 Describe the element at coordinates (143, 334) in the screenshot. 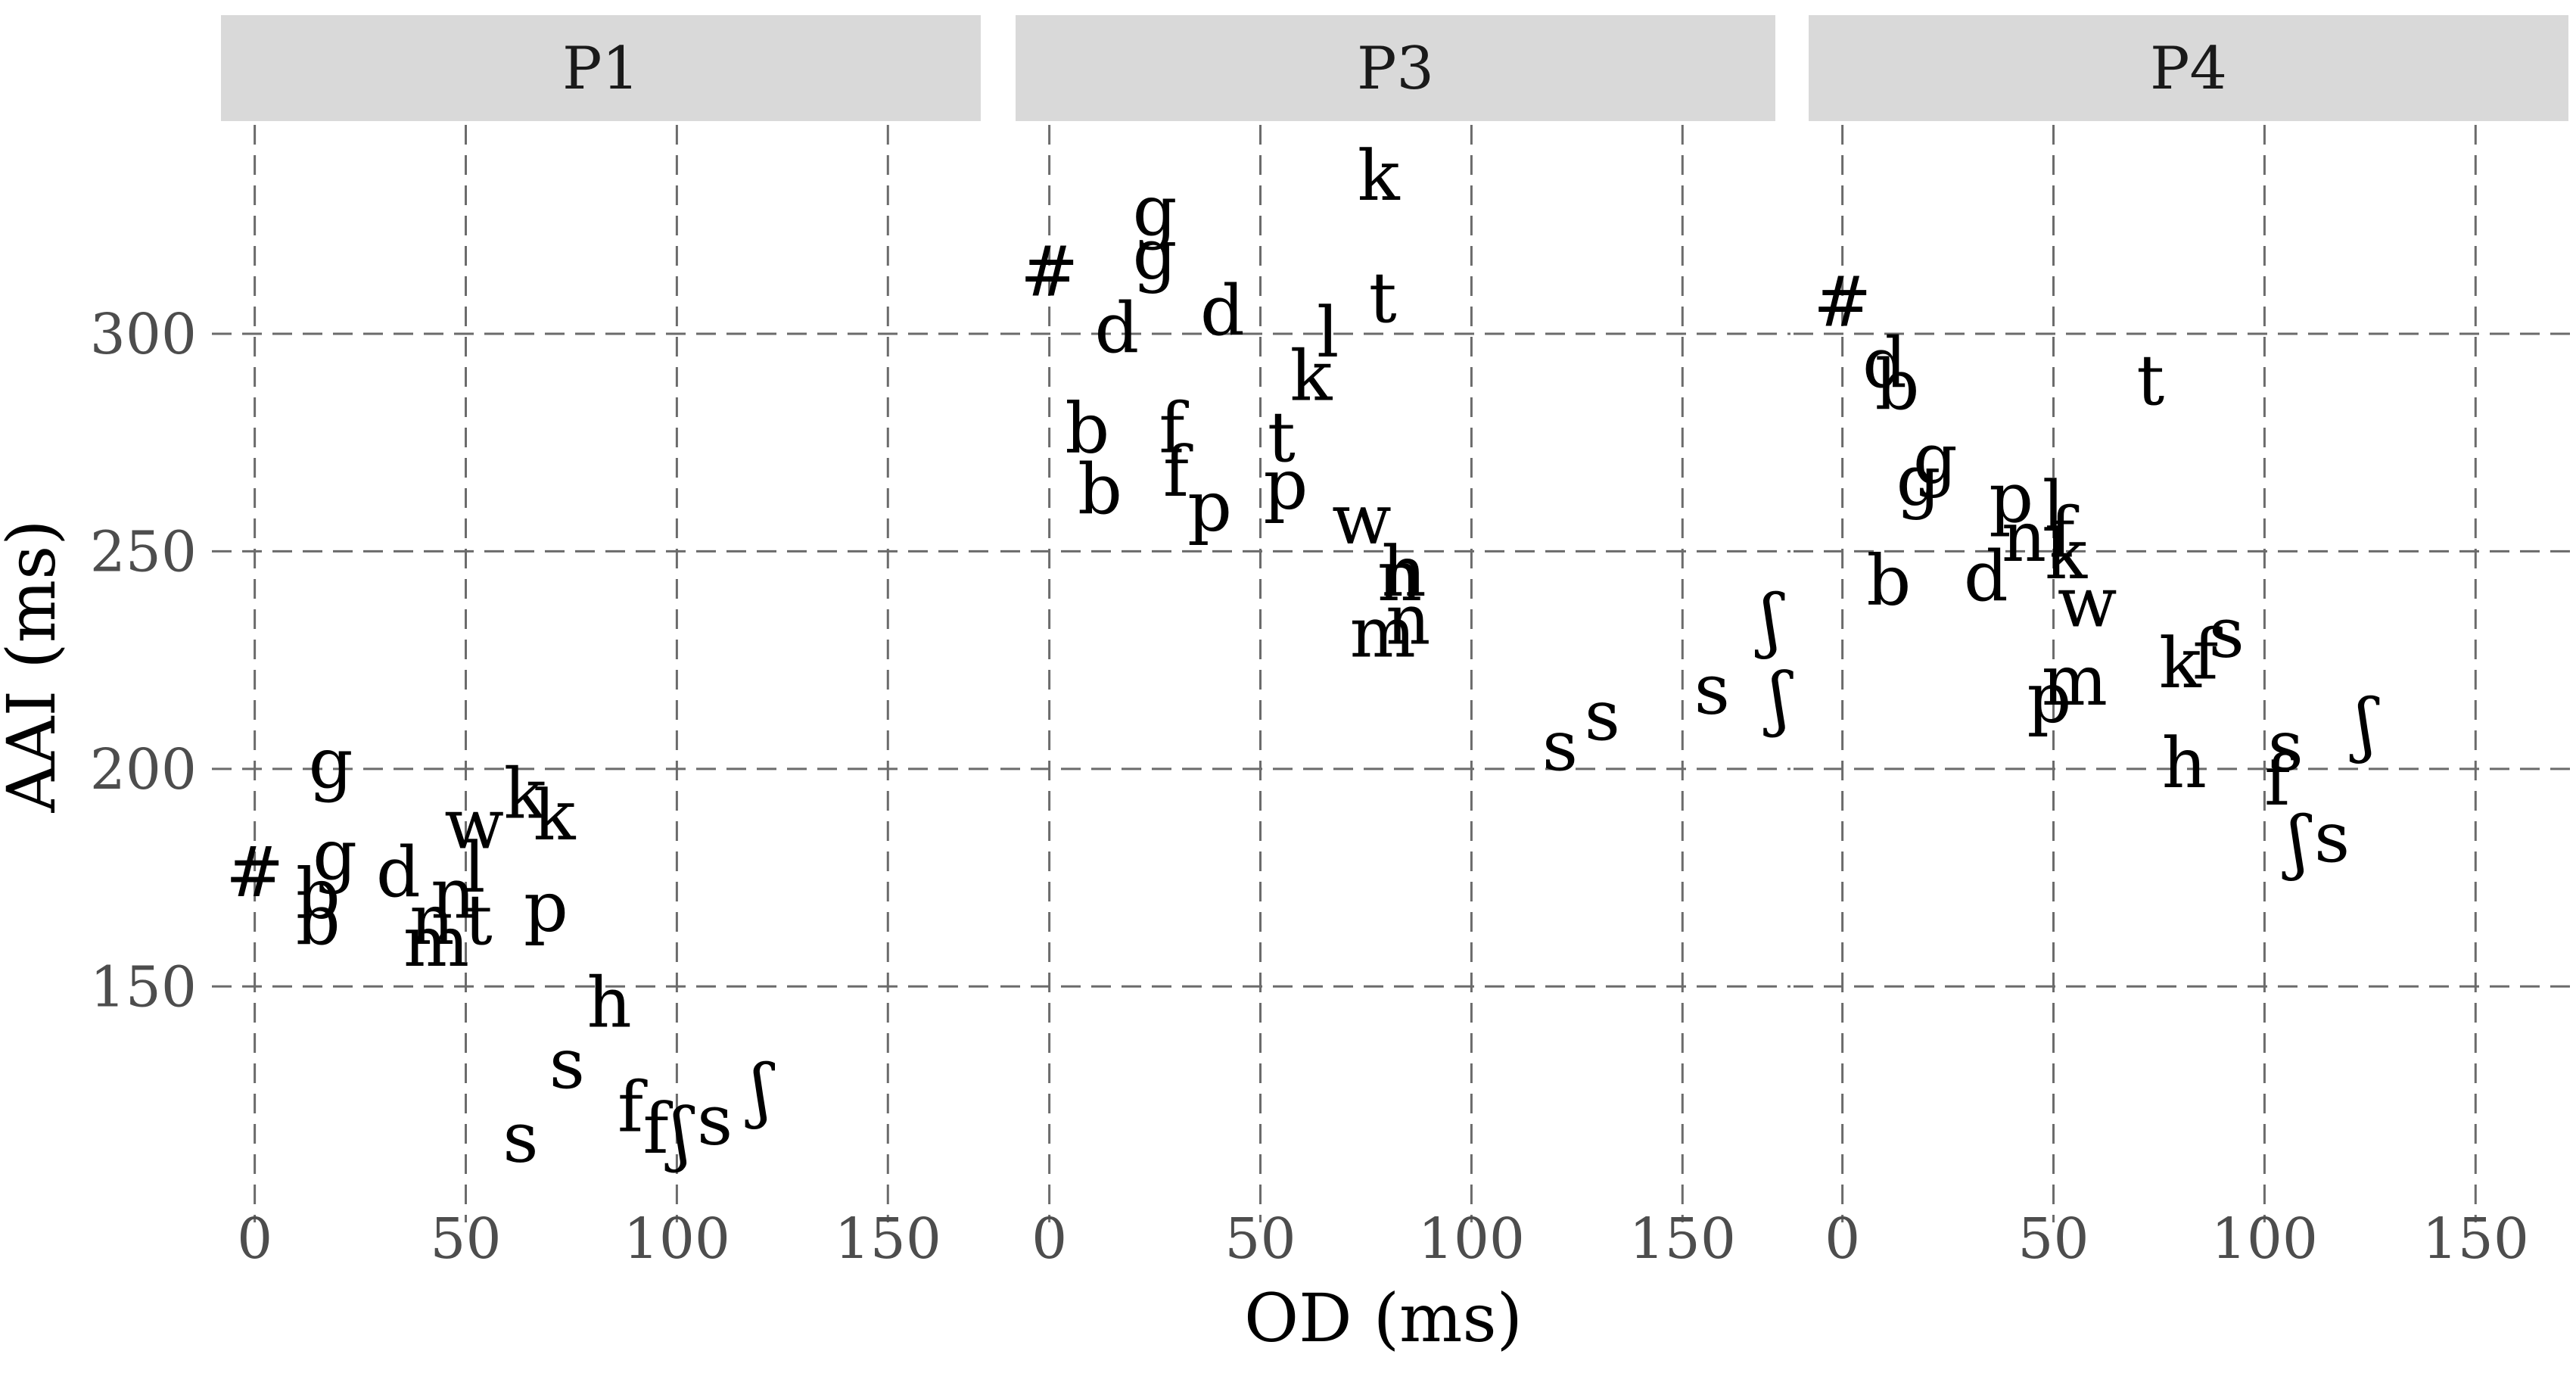

I see `y-tick-label: 300` at that location.